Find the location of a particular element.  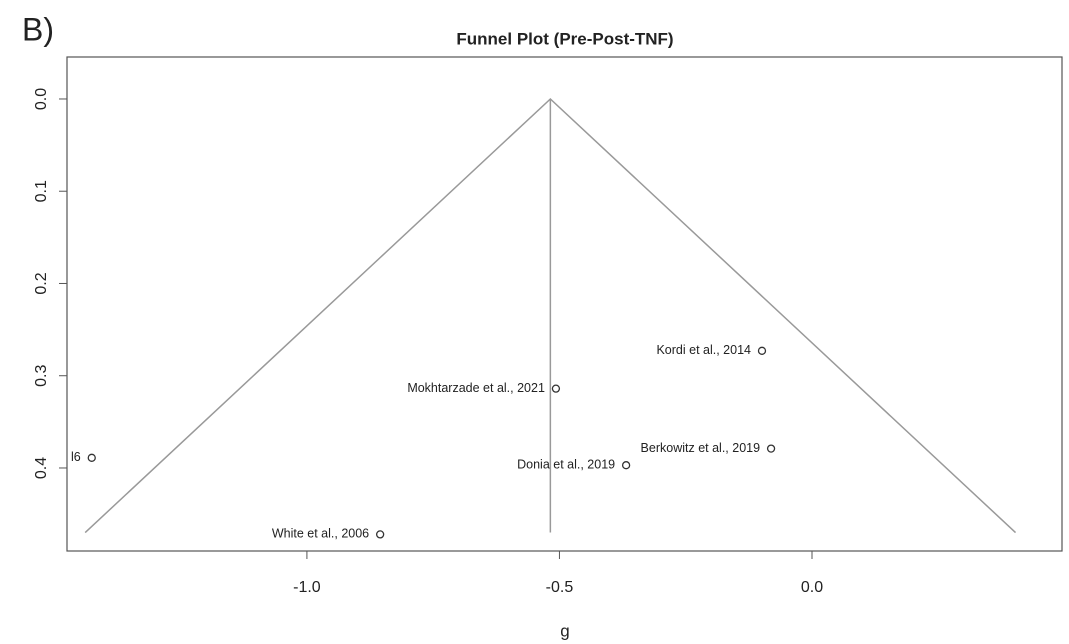

y-tick-label: 0.3 is located at coordinates (41, 376).